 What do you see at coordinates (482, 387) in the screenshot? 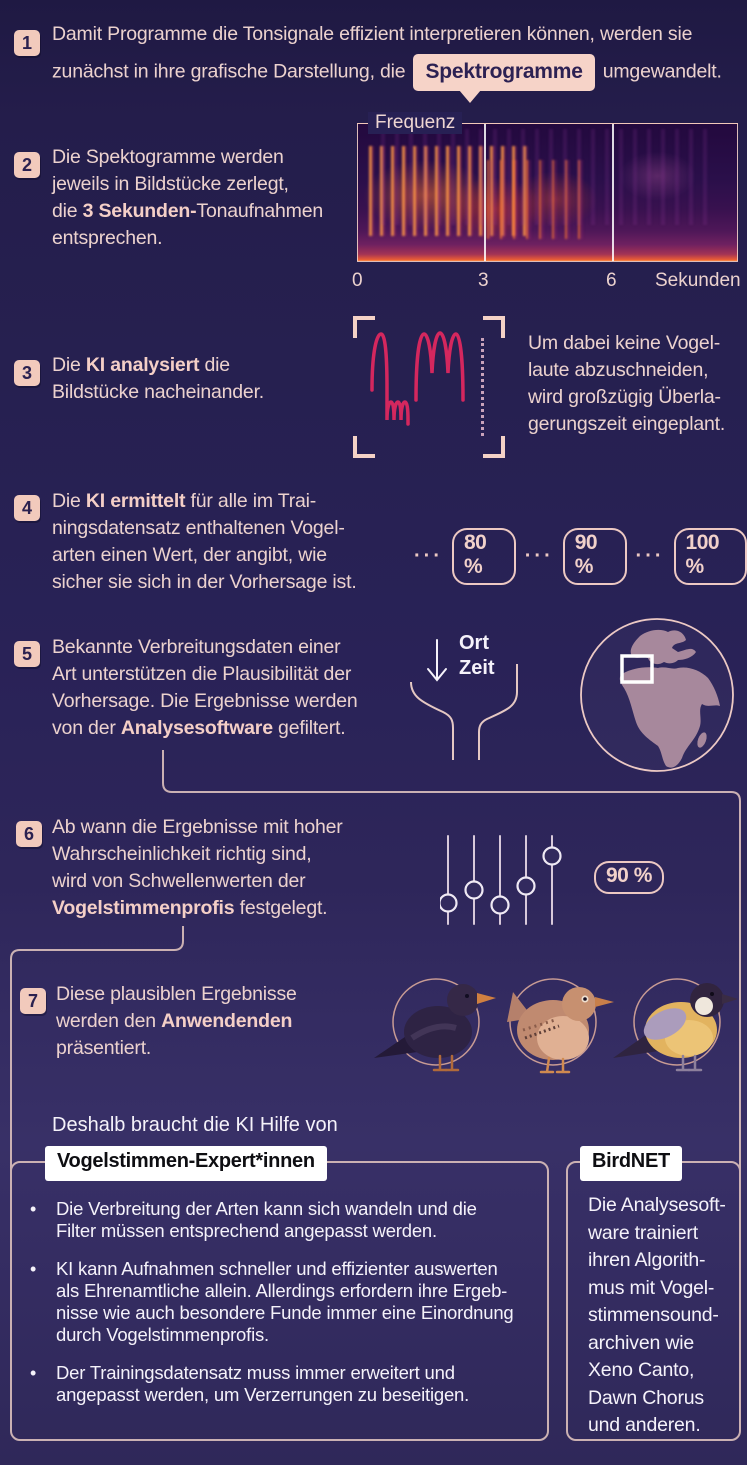
I see `overlap-dotted-line` at bounding box center [482, 387].